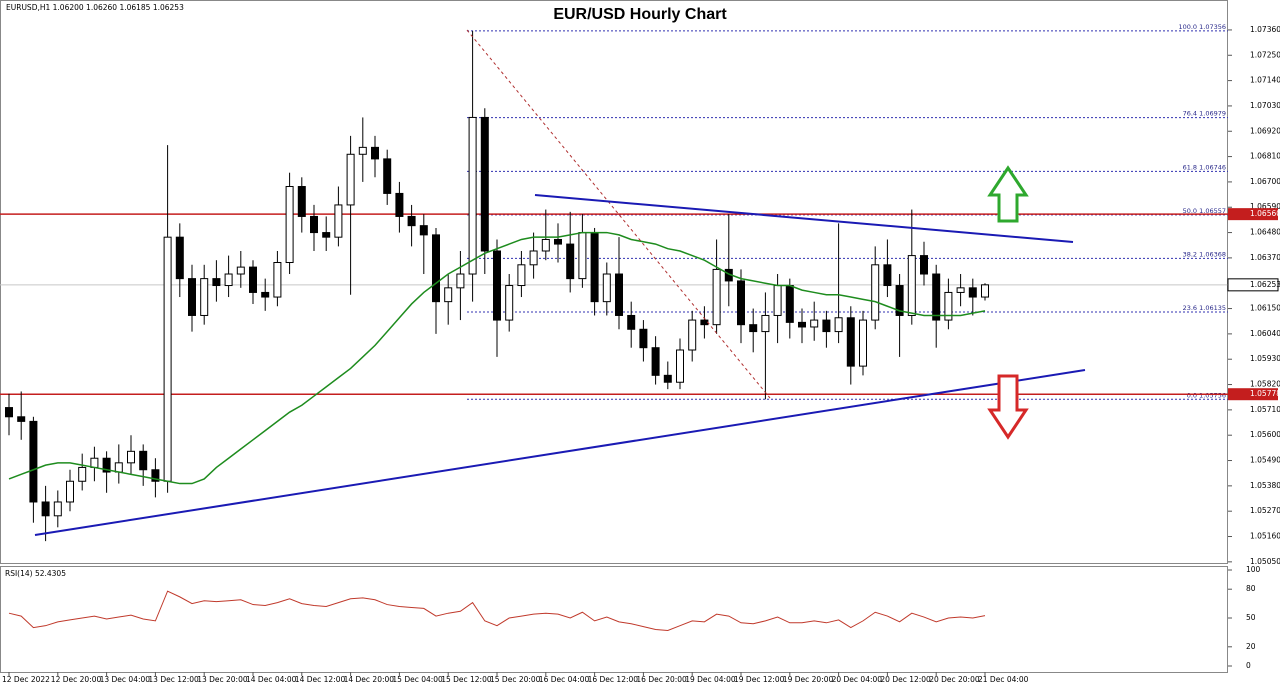 The image size is (1280, 686). Describe the element at coordinates (804, 218) in the screenshot. I see `resistance-trendline` at that location.